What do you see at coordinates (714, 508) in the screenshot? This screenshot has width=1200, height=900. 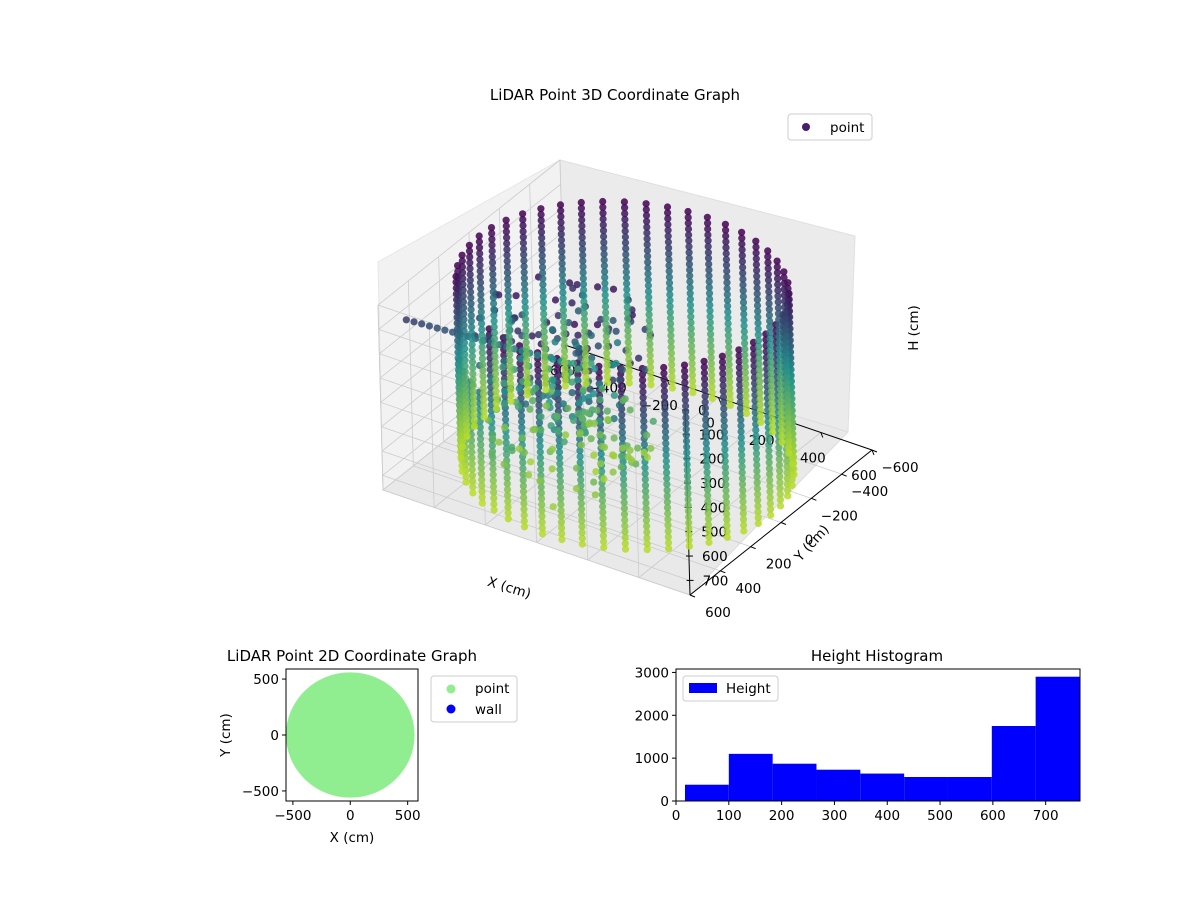 I see `scatter3d-z-tick-label: 400` at bounding box center [714, 508].